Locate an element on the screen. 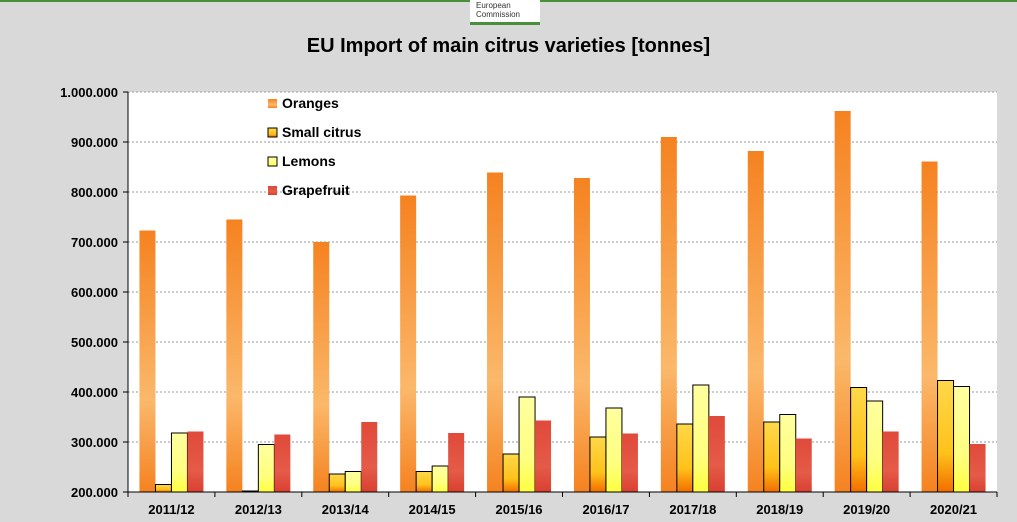 The height and width of the screenshot is (522, 1017). legend-label-grapefruit: Grapefruit is located at coordinates (316, 190).